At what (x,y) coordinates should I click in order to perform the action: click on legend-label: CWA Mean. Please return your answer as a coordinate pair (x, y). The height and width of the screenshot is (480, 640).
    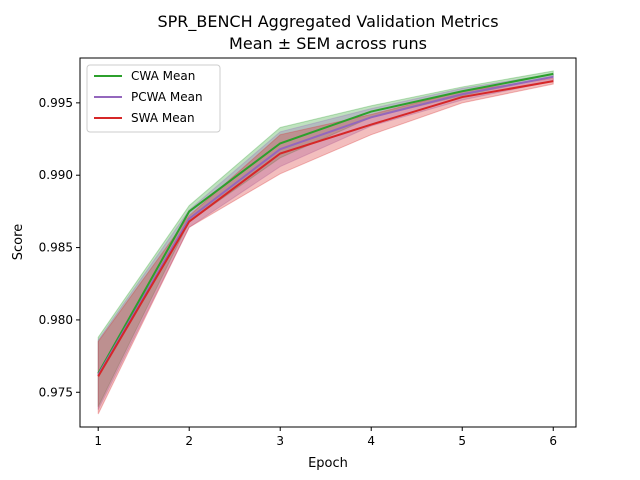
    Looking at the image, I should click on (163, 76).